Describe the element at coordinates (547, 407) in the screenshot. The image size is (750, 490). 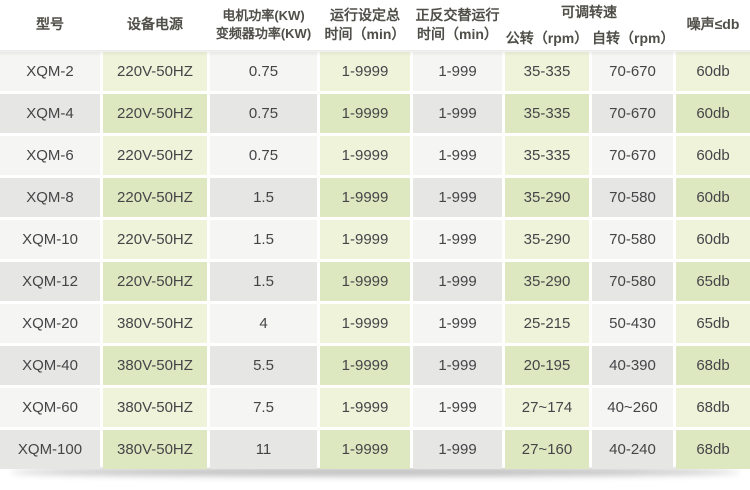
I see `cell-revolution-speed: 27~174` at that location.